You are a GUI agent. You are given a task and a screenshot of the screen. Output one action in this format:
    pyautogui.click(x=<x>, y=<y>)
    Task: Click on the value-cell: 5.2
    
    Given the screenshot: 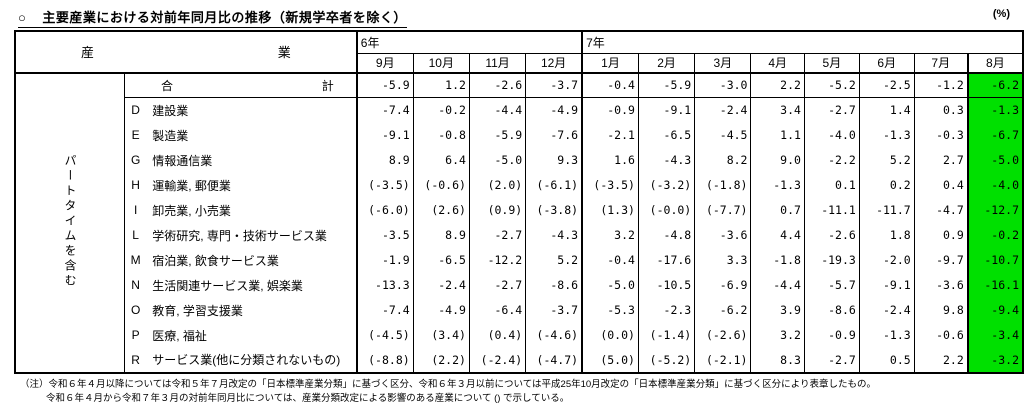 What is the action you would take?
    pyautogui.click(x=554, y=260)
    